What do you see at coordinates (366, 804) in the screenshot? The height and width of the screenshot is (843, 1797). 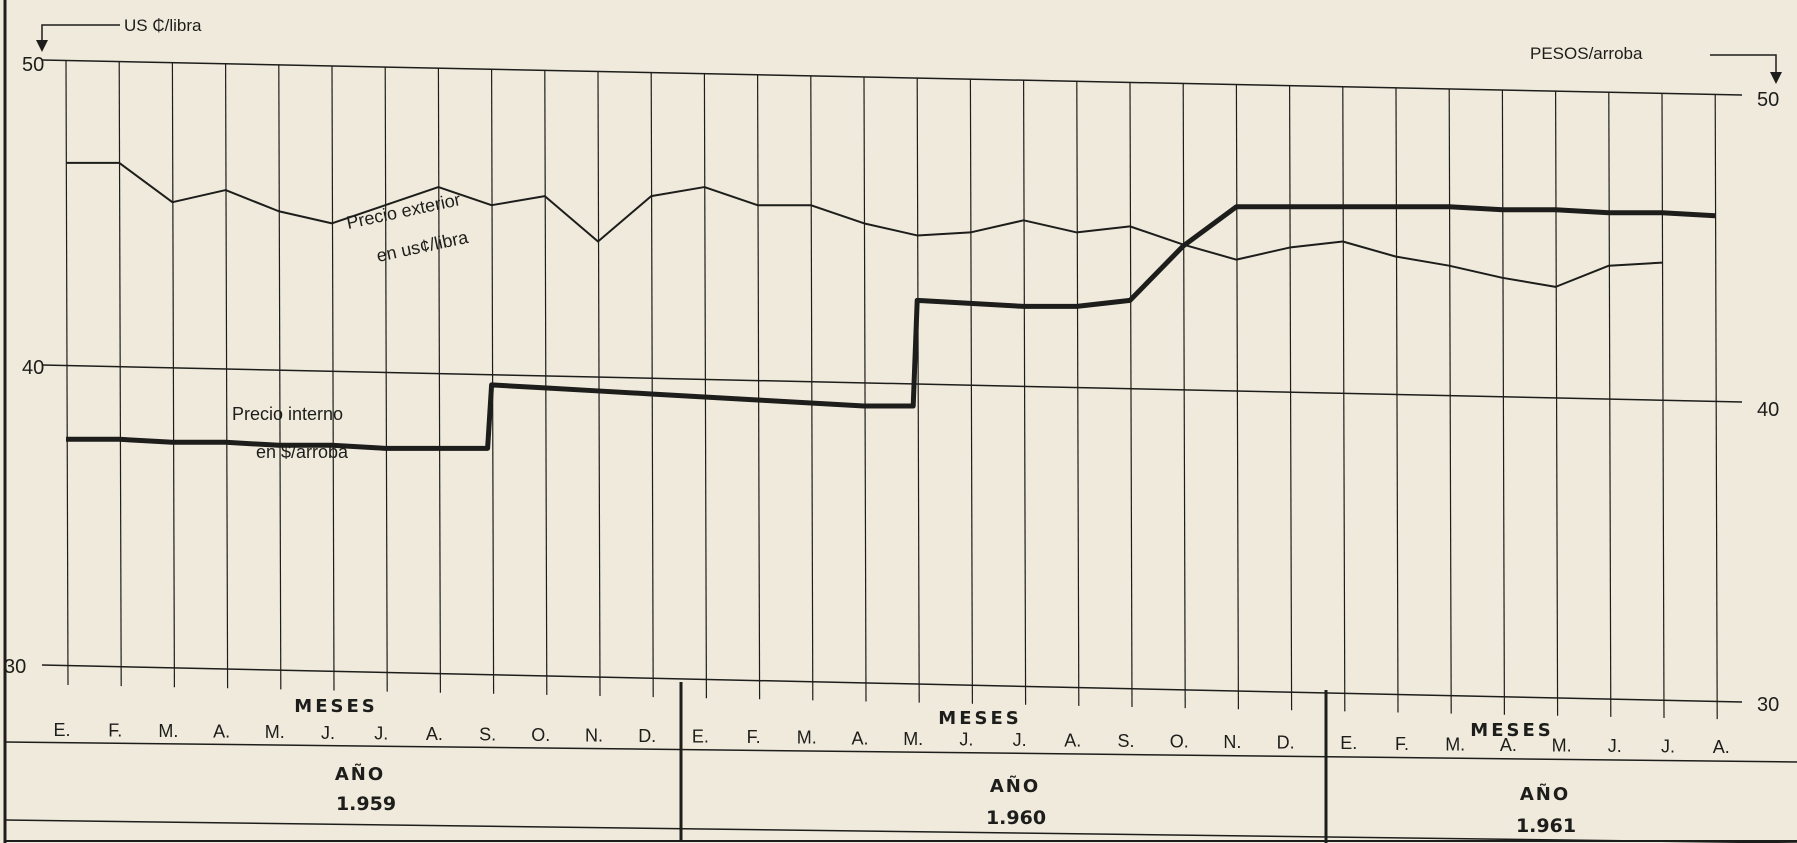 I see `year-value-1959: 1.959` at bounding box center [366, 804].